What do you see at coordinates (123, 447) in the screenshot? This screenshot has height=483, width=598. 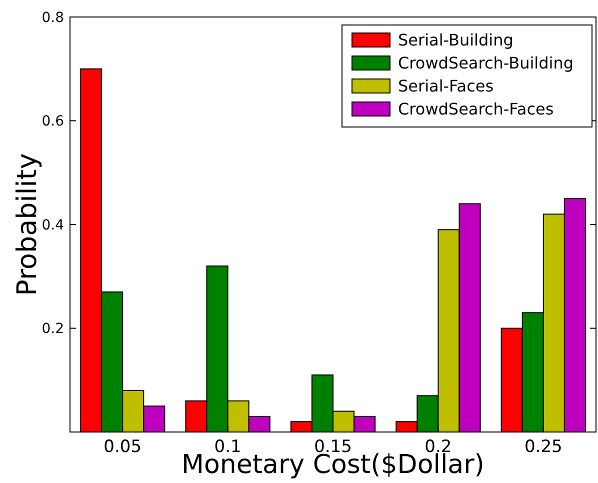 I see `x-tick-label: 0.05` at bounding box center [123, 447].